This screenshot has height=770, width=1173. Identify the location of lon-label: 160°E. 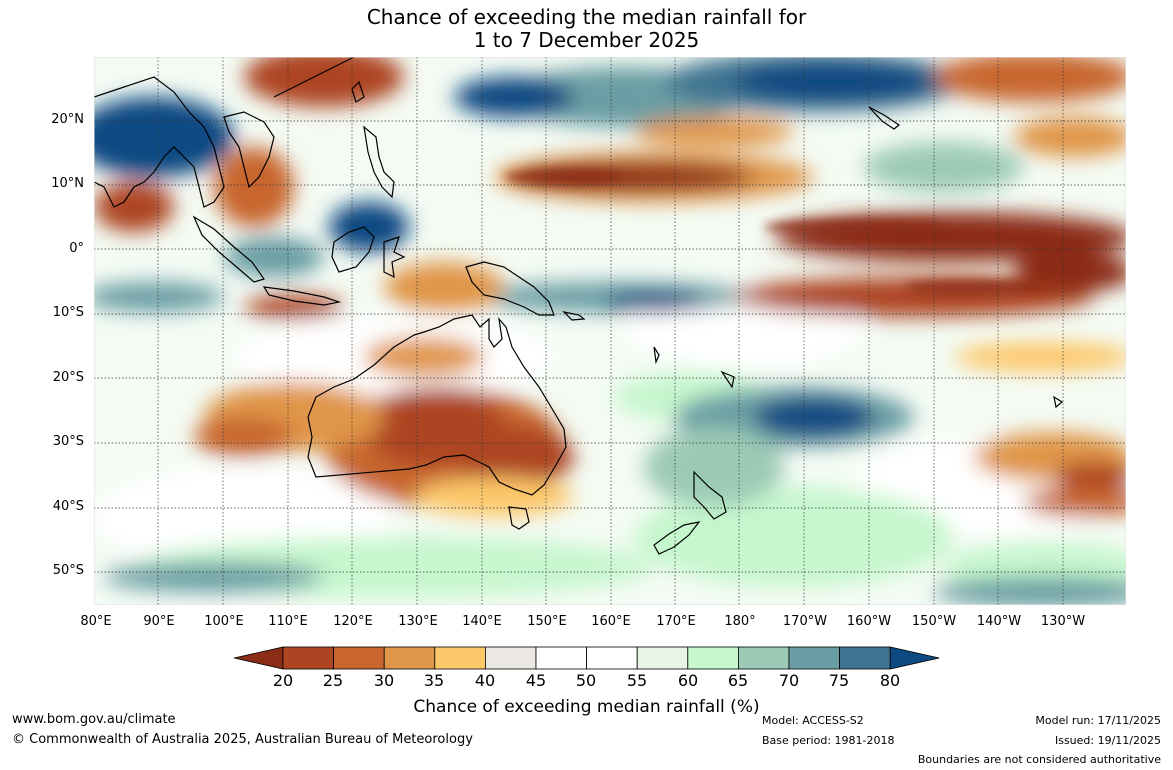
(611, 621).